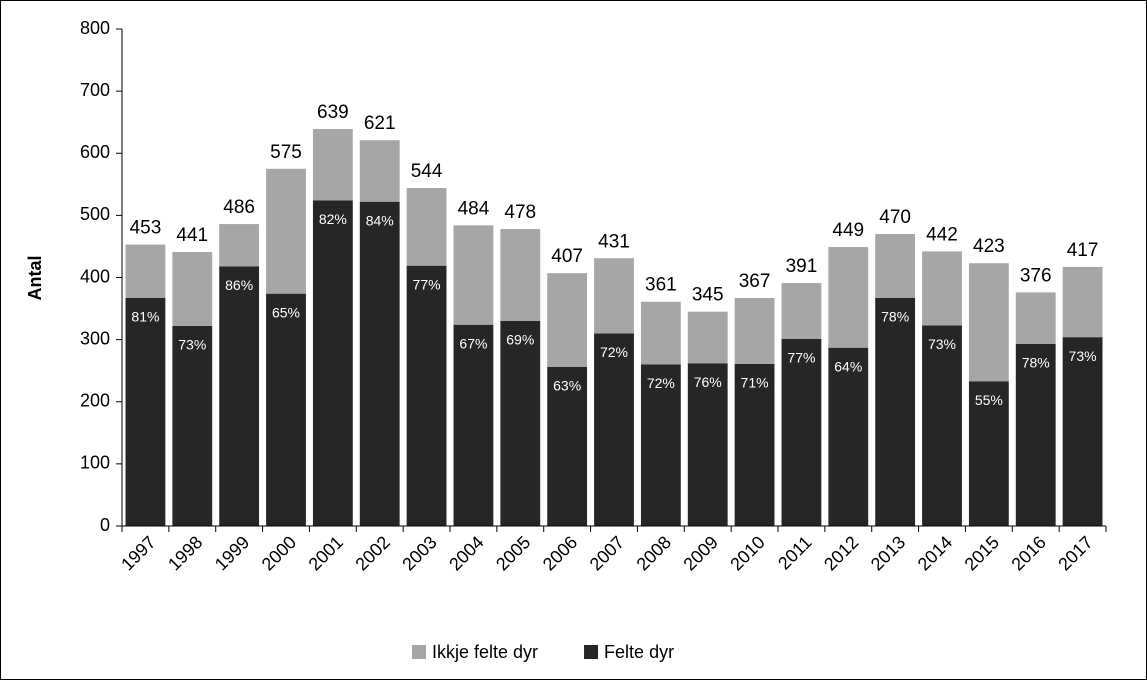 The image size is (1147, 680). What do you see at coordinates (105, 525) in the screenshot?
I see `y-tick-label: 0` at bounding box center [105, 525].